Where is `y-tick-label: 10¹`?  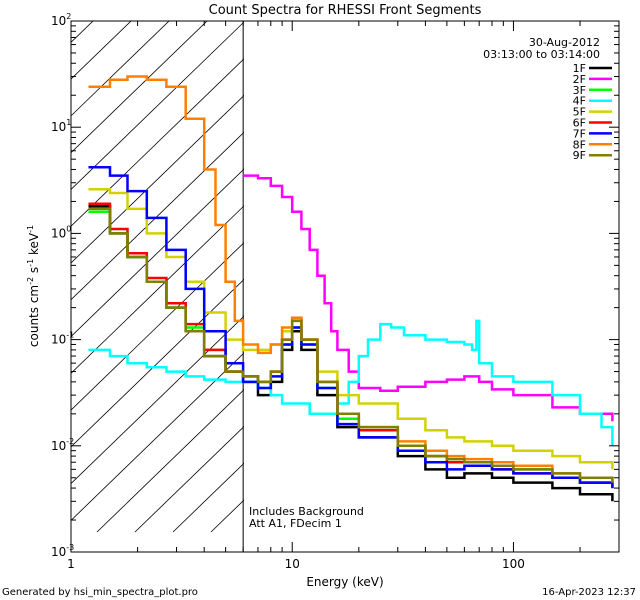
y-tick-label: 10¹ is located at coordinates (61, 126).